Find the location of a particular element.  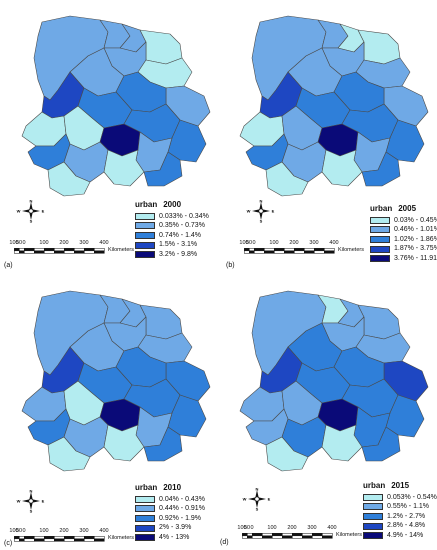

legend-label: 1.2% - 2.7% is located at coordinates (406, 516).